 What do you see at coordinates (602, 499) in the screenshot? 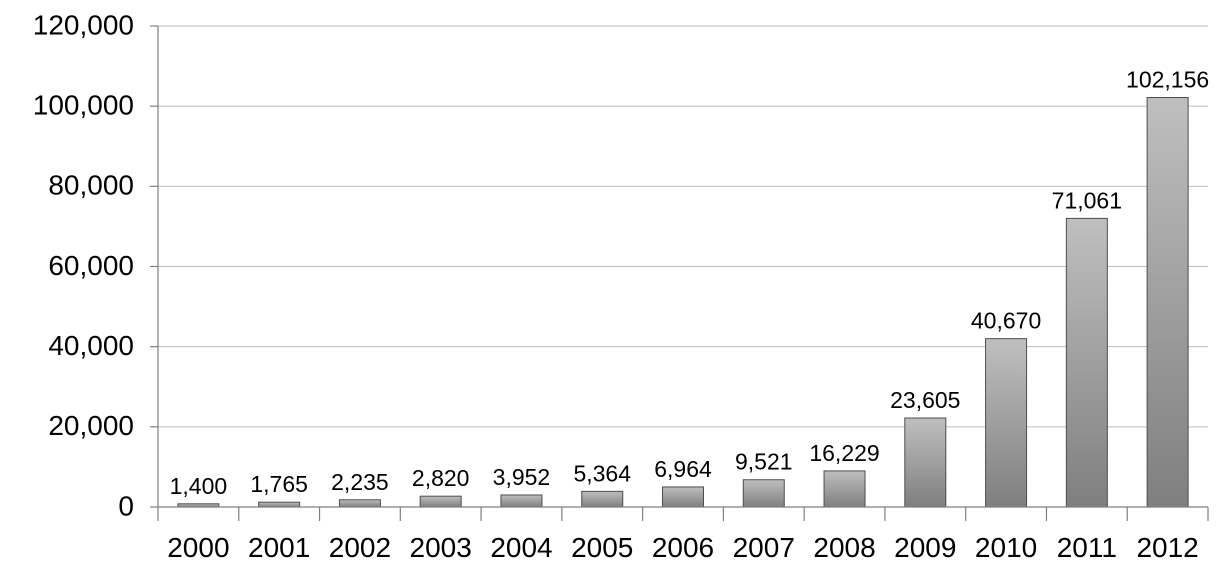
I see `bar-2005` at bounding box center [602, 499].